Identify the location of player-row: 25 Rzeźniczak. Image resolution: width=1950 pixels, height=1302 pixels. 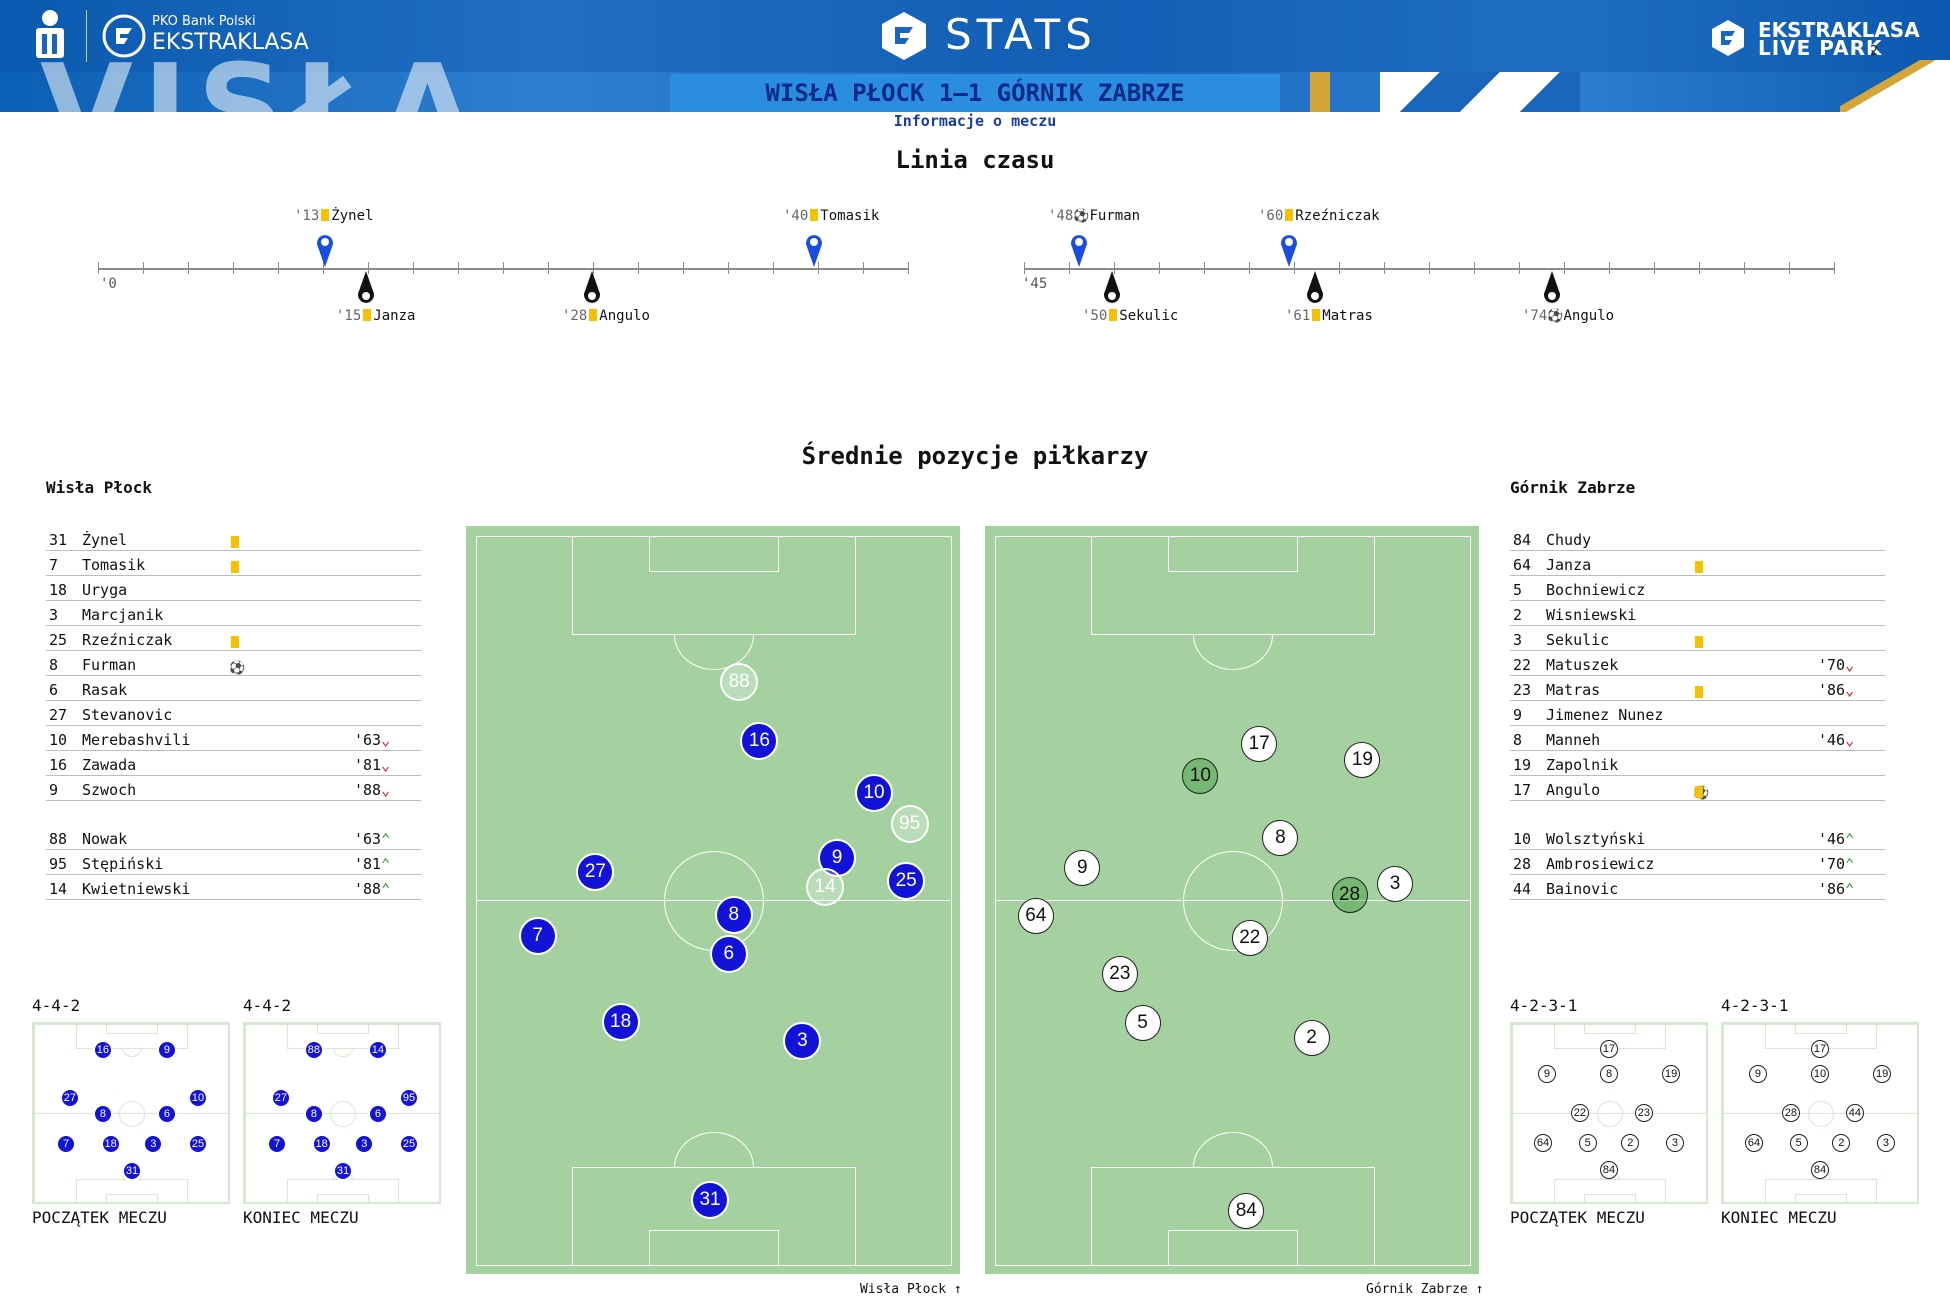
(233, 638).